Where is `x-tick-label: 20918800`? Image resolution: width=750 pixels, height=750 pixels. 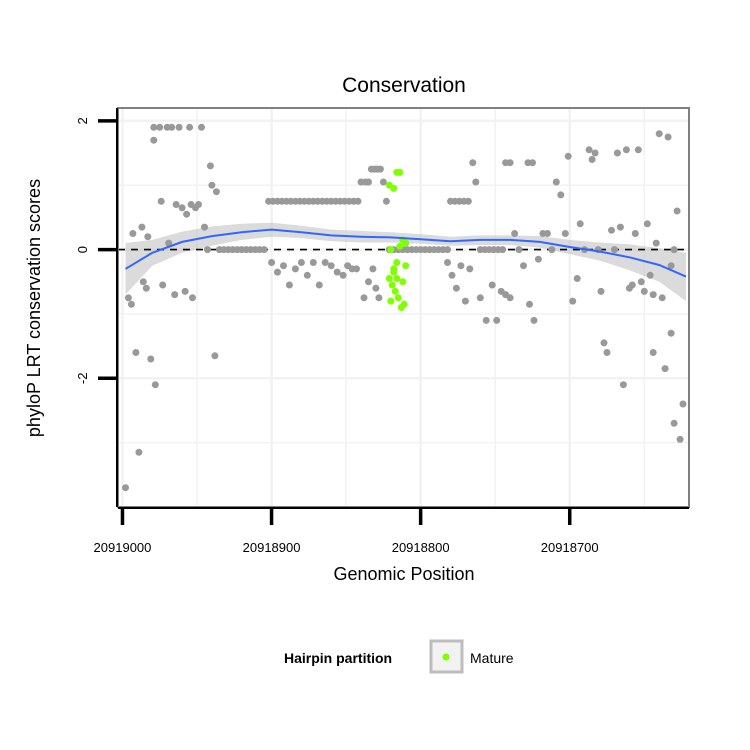
x-tick-label: 20918800 is located at coordinates (421, 547).